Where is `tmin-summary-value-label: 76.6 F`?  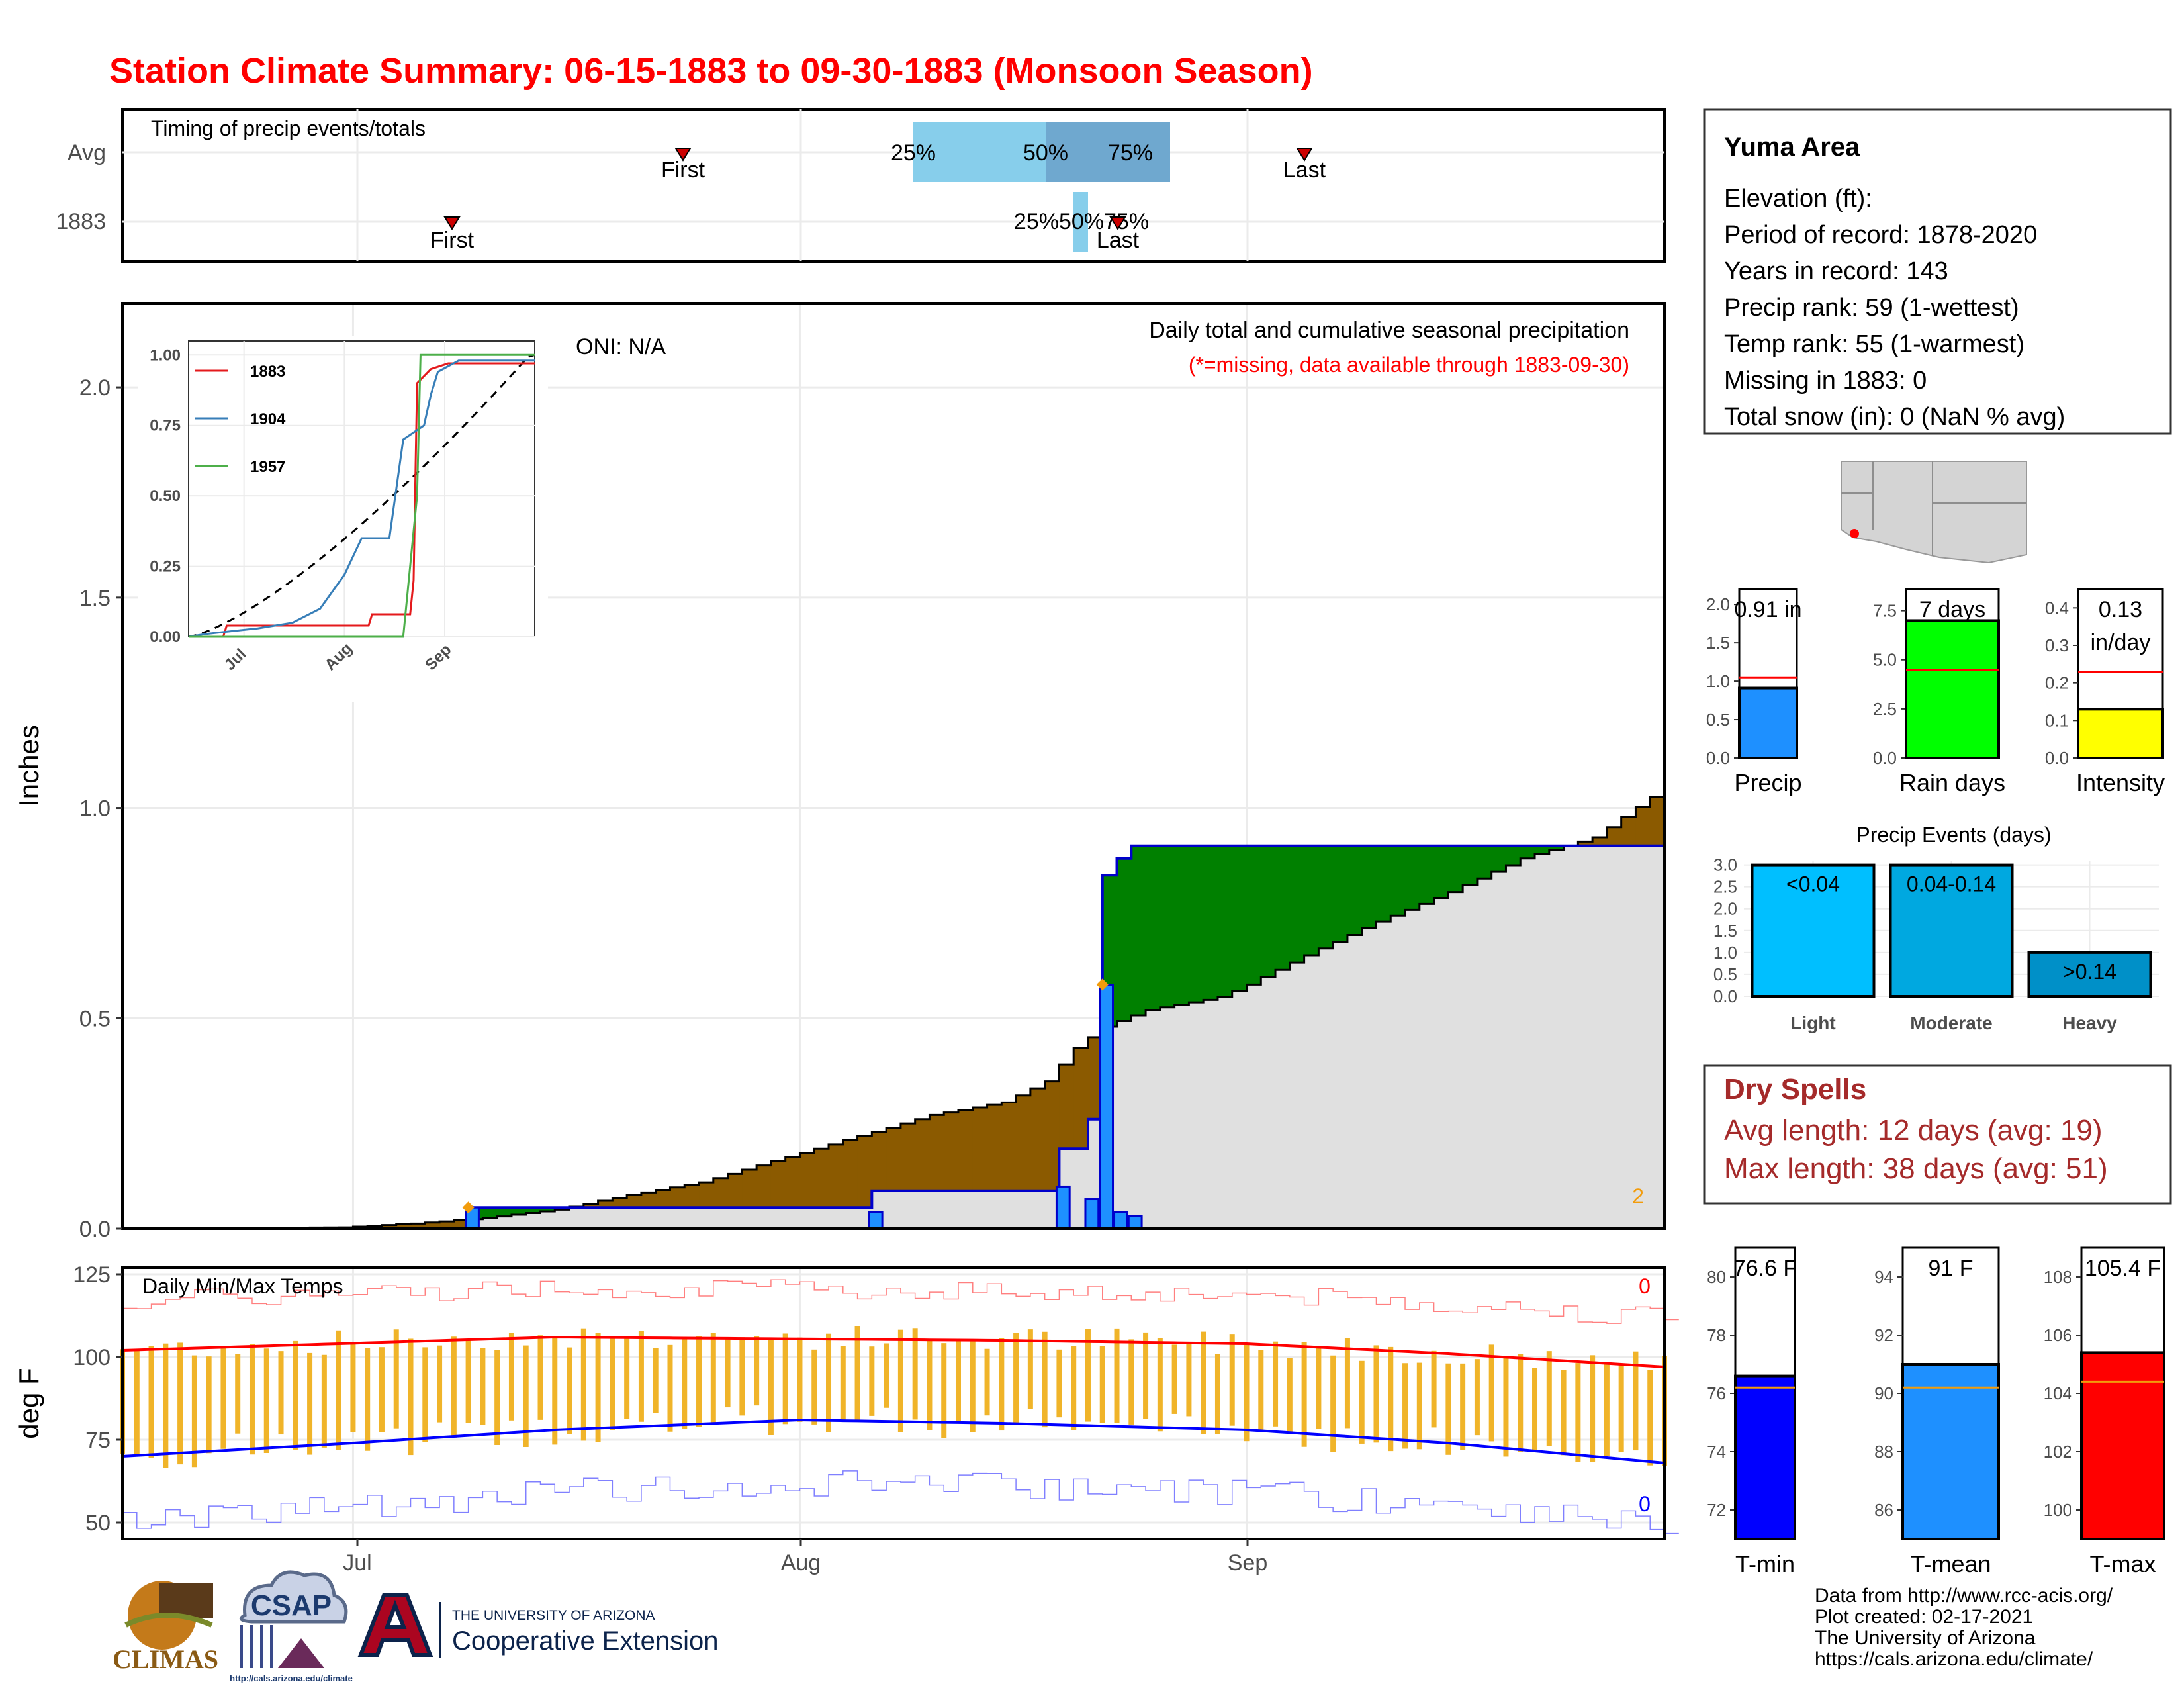
tmin-summary-value-label: 76.6 F is located at coordinates (1765, 1268).